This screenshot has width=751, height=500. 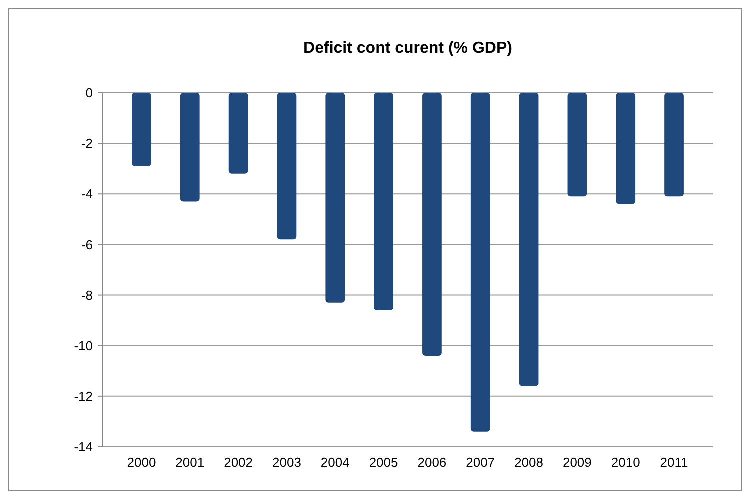 I want to click on y-tick-label: -6, so click(x=87, y=244).